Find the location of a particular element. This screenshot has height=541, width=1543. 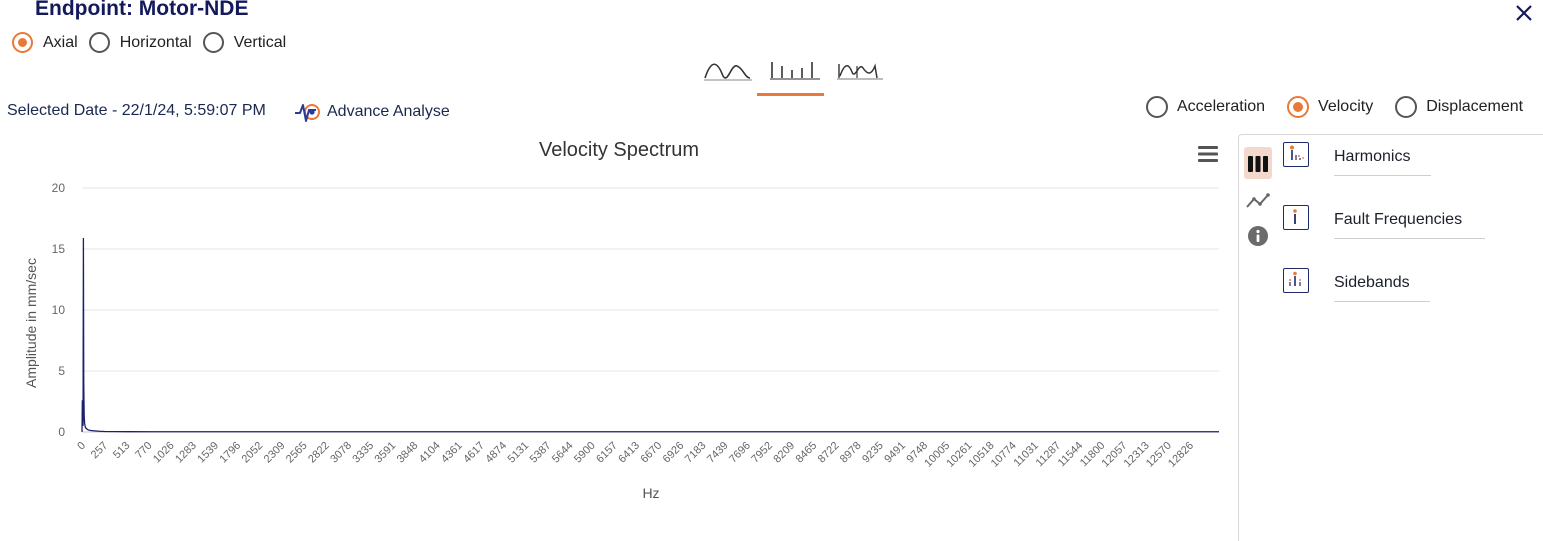

info-icon is located at coordinates (1258, 236).